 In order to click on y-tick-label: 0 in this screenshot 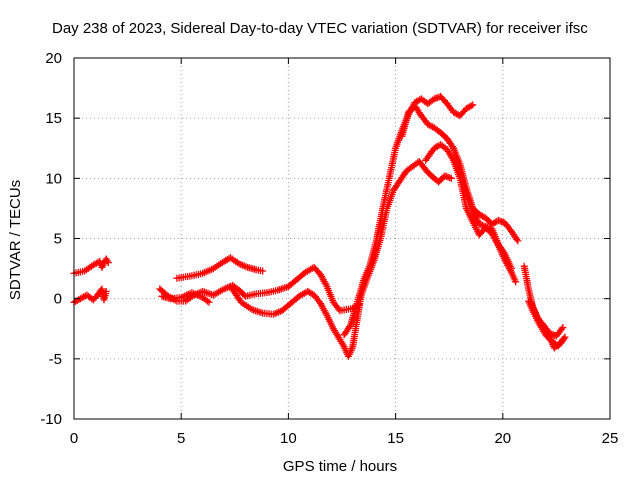, I will do `click(58, 299)`.